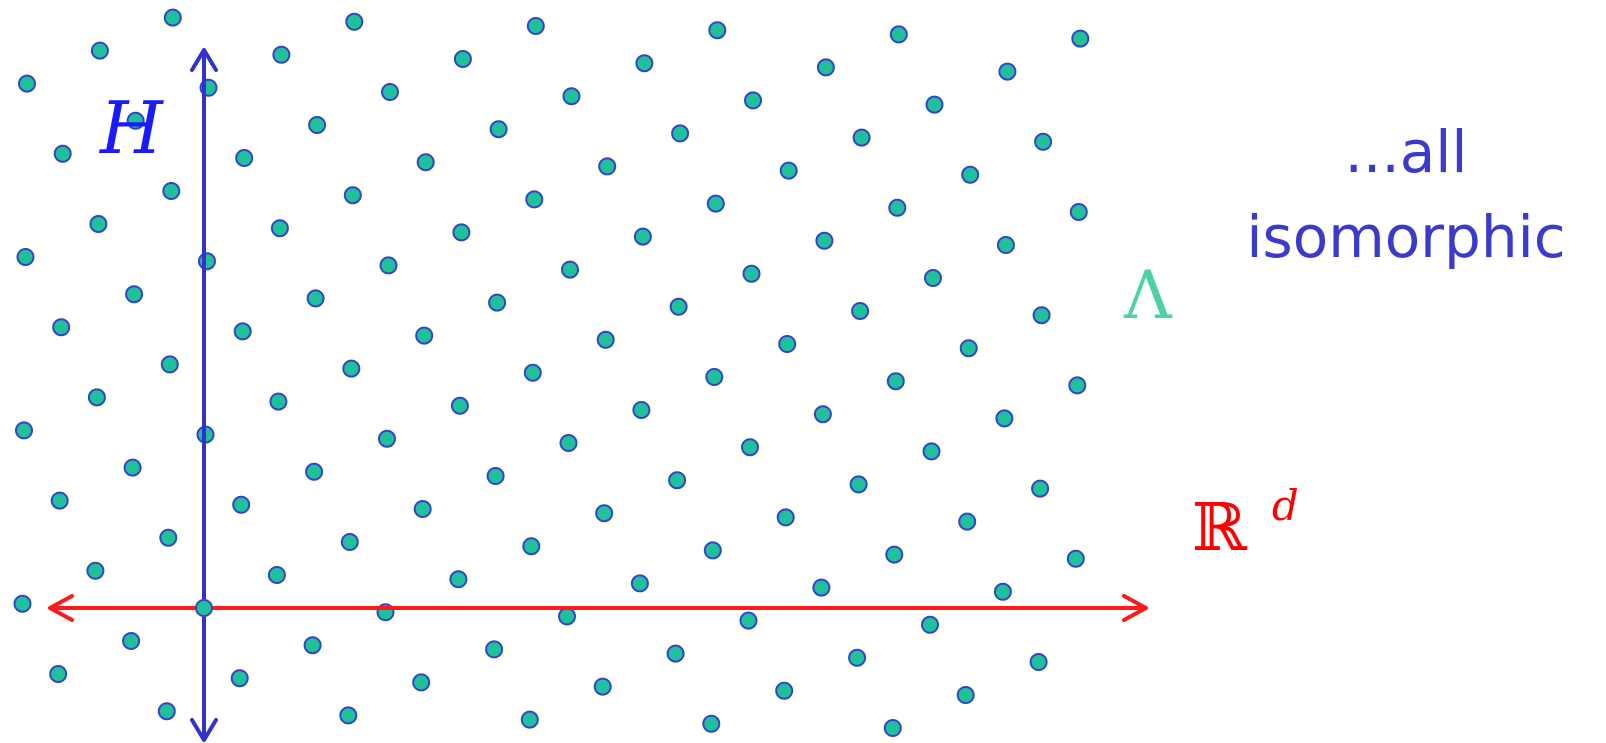  What do you see at coordinates (598, 608) in the screenshot?
I see `rd-axis` at bounding box center [598, 608].